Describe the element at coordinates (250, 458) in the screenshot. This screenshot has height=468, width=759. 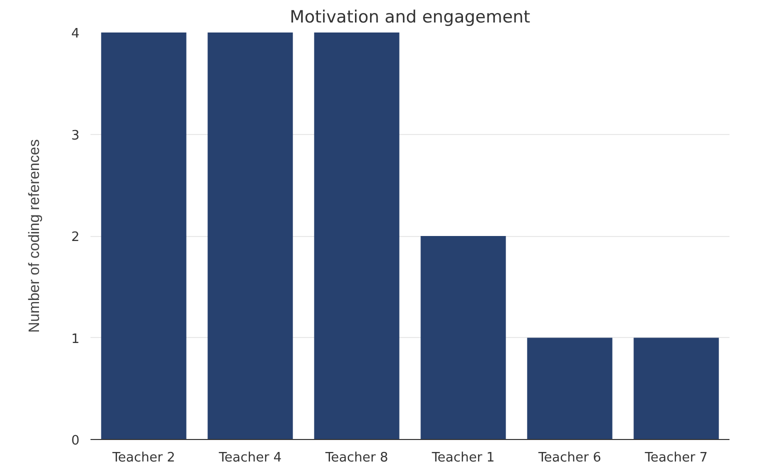
I see `x-tick-label: Teacher 4` at that location.